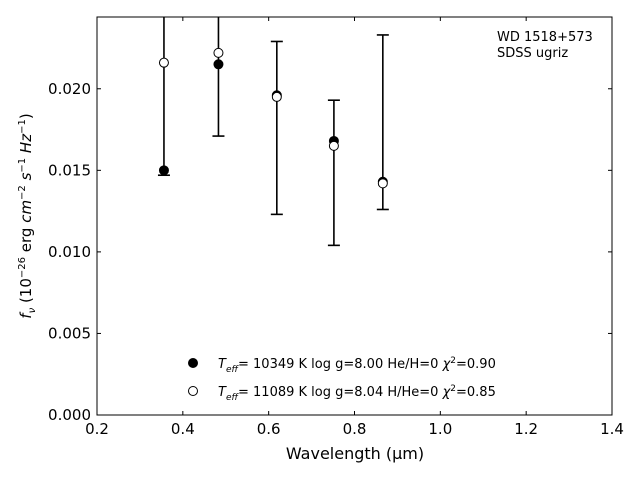 The image size is (640, 484). What do you see at coordinates (357, 365) in the screenshot?
I see `legend-label-1: Teff= 10349 K log g=8.00 He/H=0 χ2=0.90` at bounding box center [357, 365].